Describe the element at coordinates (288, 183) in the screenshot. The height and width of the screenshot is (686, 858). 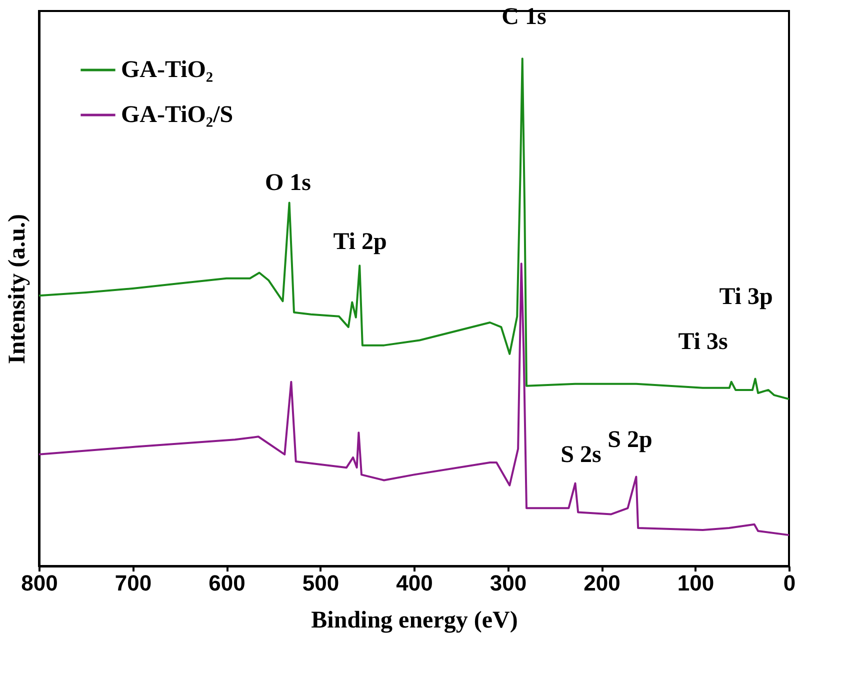
I see `annotation: O 1s` at that location.